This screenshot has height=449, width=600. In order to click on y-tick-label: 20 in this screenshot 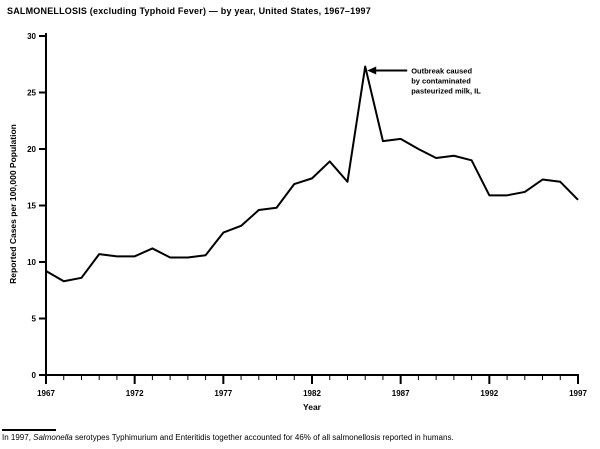, I will do `click(31, 149)`.